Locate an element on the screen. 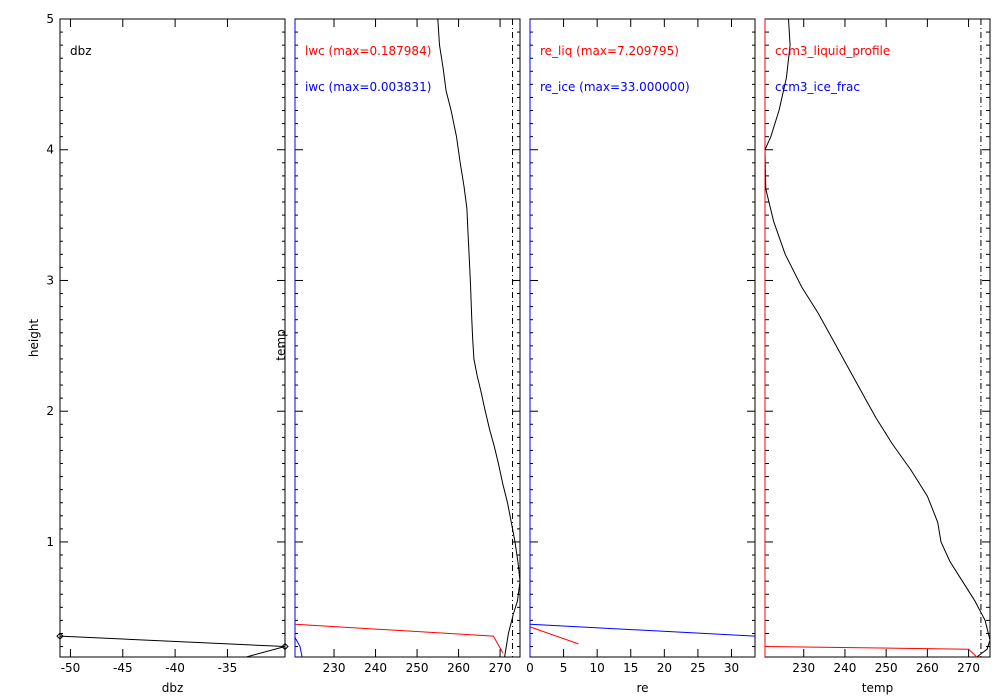 Image resolution: width=1000 pixels, height=700 pixels. series-annotation: dbz is located at coordinates (81, 51).